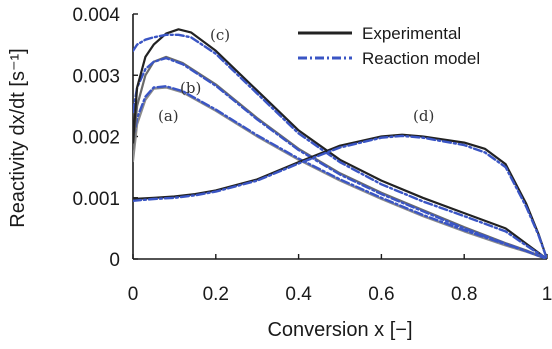 The image size is (552, 349). What do you see at coordinates (340, 279) in the screenshot?
I see `x-tick-labels: 0 0.2 0.4 0.6 0.8 1` at bounding box center [340, 279].